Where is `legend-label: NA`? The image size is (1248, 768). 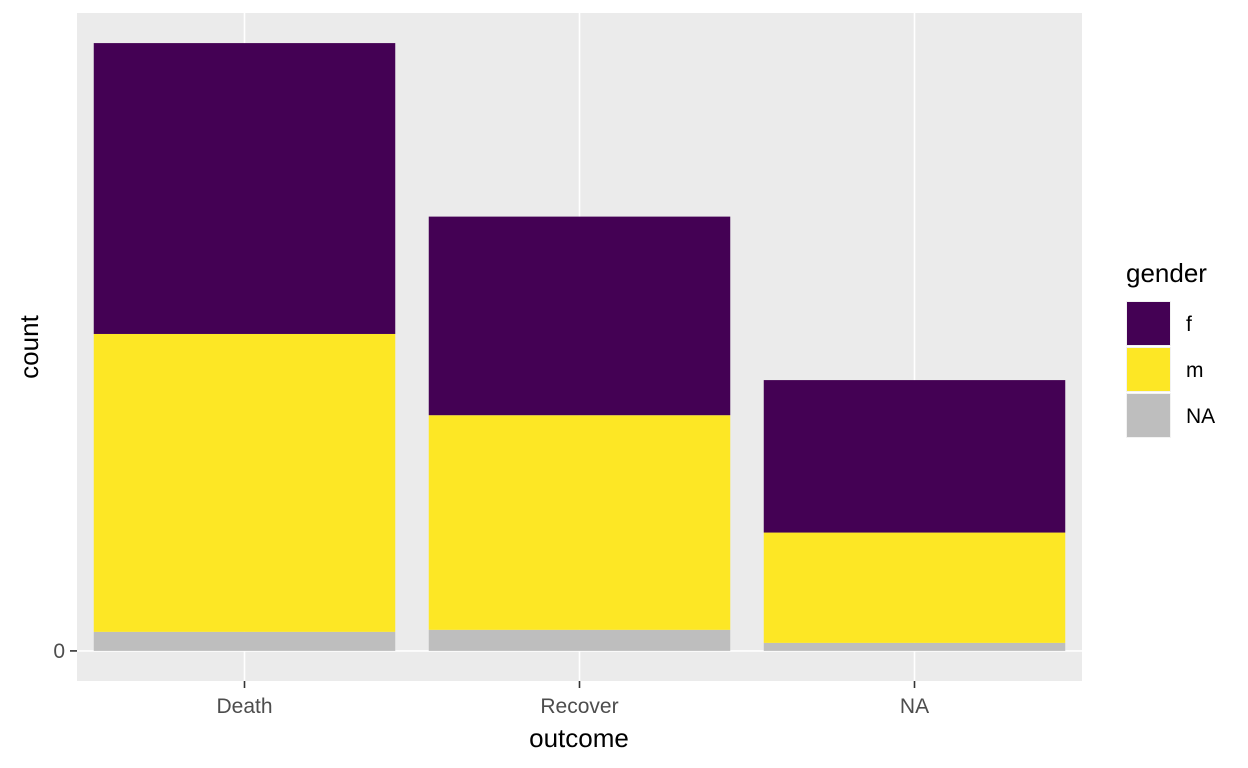 legend-label: NA is located at coordinates (1200, 416).